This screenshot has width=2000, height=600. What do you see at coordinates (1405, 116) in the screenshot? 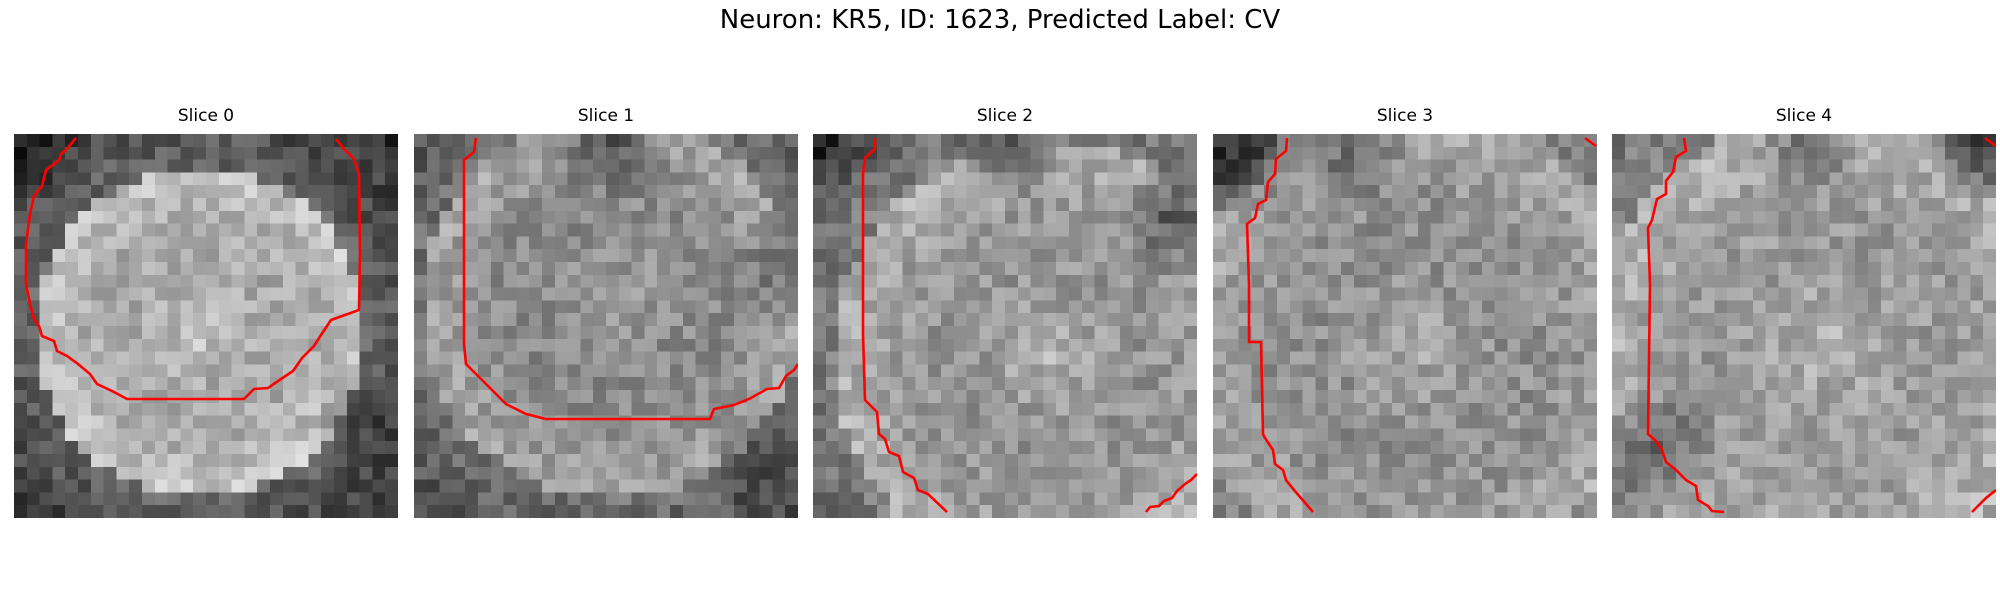
I see `slice-title: Slice 3` at bounding box center [1405, 116].